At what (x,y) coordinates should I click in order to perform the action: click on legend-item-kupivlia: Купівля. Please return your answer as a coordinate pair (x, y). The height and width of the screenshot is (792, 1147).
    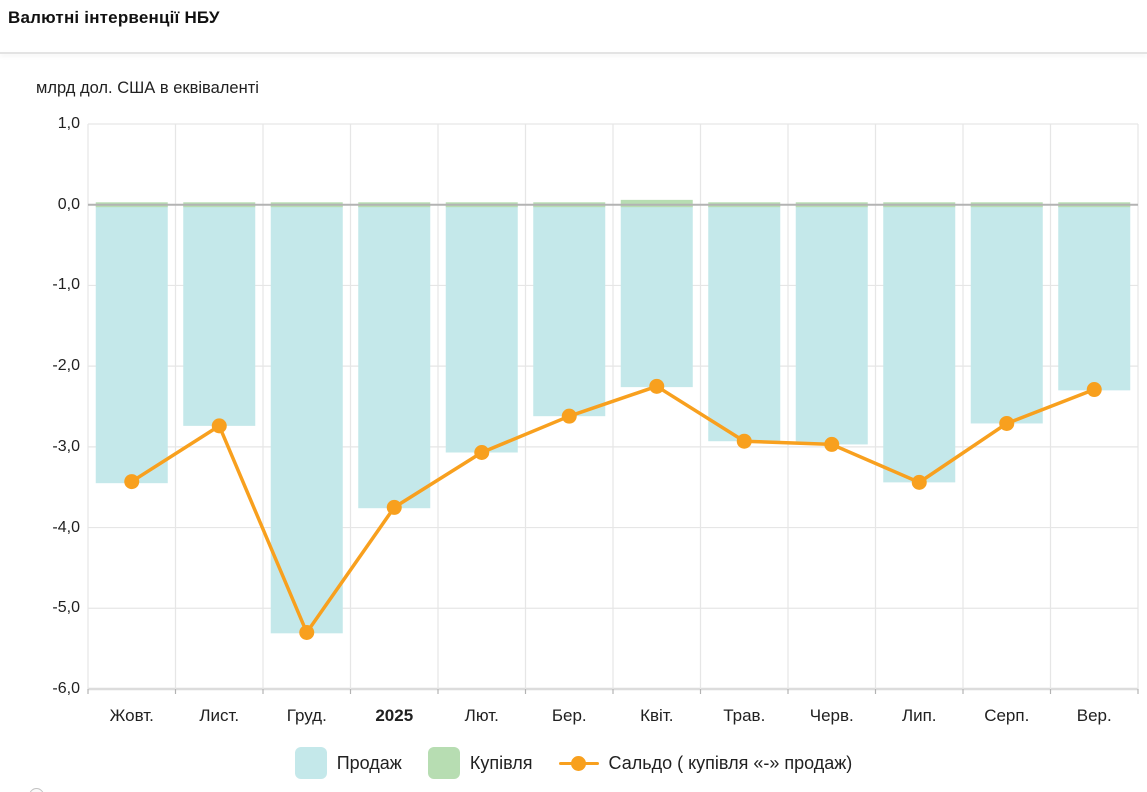
    Looking at the image, I should click on (480, 763).